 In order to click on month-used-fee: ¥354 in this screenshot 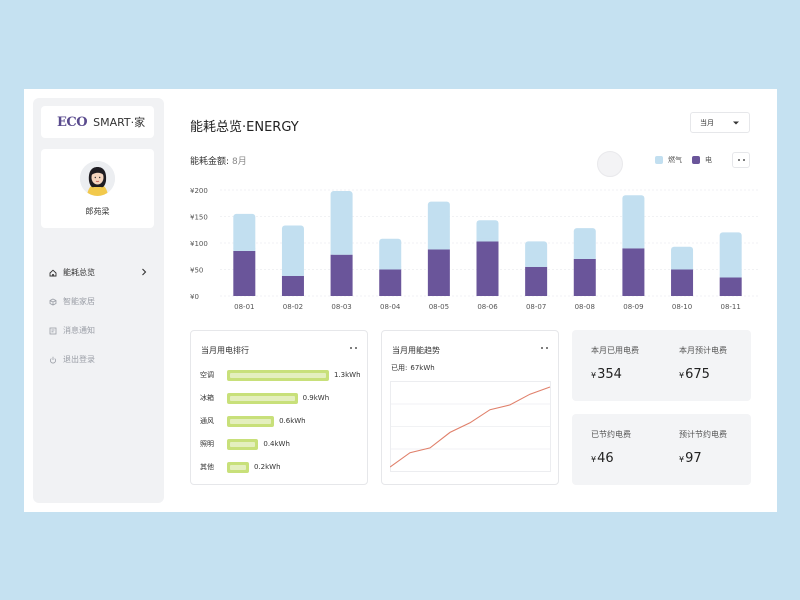, I will do `click(606, 374)`.